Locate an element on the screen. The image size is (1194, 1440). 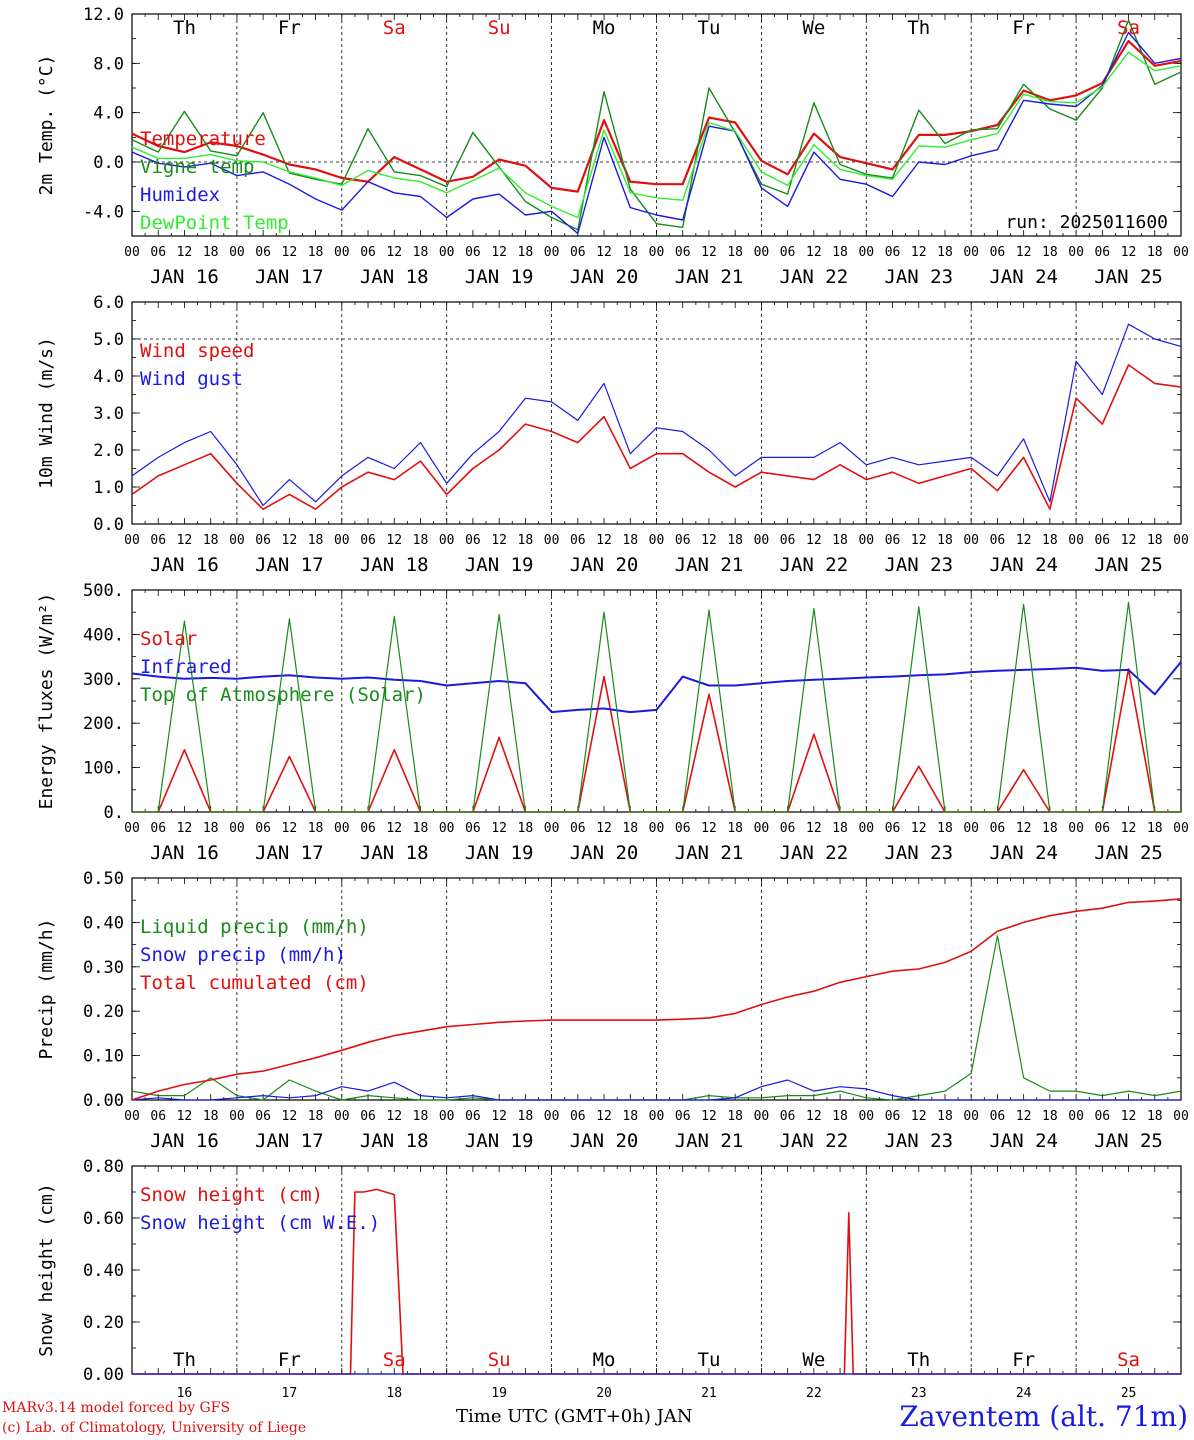
y-tick-label: 0.80 is located at coordinates (103, 1167).